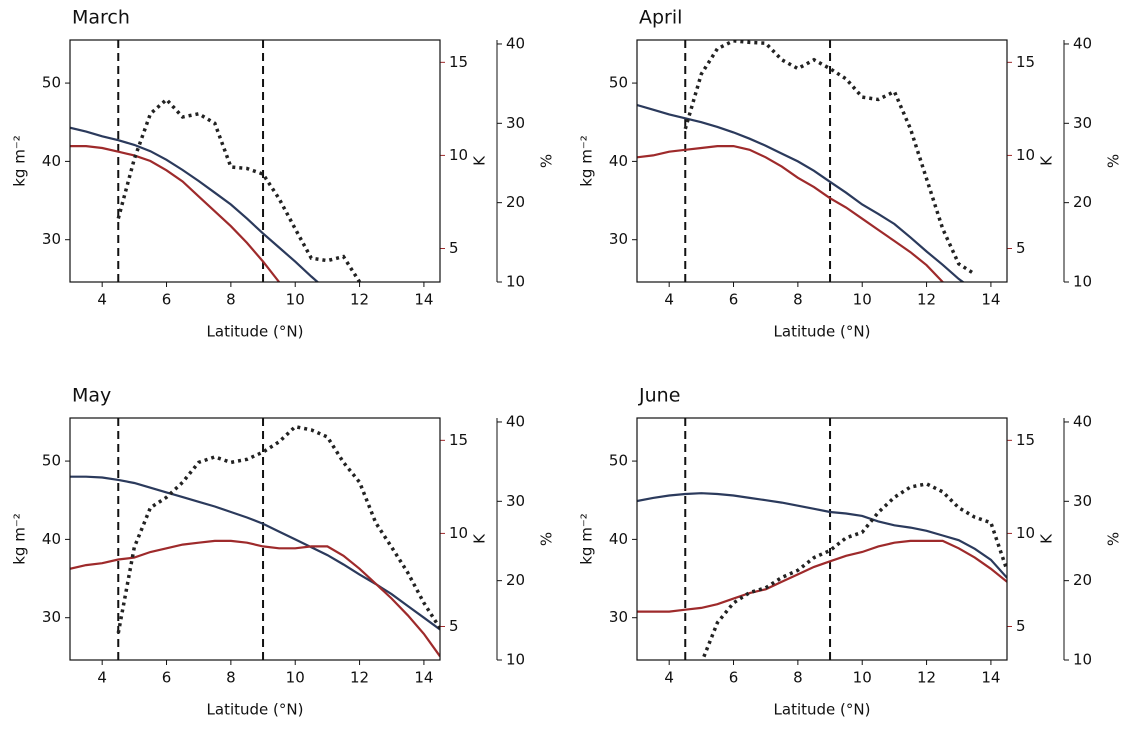  I want to click on panel-title: April, so click(660, 18).